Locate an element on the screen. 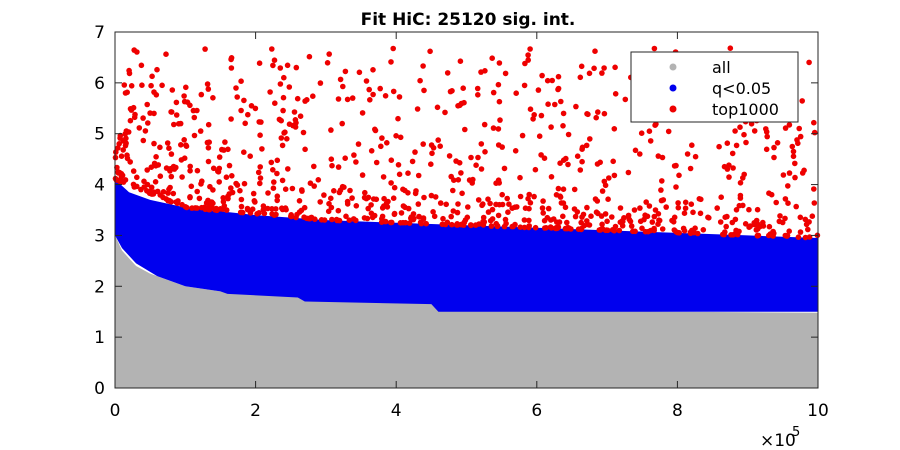 The height and width of the screenshot is (450, 900). y-tick-label: 1 is located at coordinates (99, 338).